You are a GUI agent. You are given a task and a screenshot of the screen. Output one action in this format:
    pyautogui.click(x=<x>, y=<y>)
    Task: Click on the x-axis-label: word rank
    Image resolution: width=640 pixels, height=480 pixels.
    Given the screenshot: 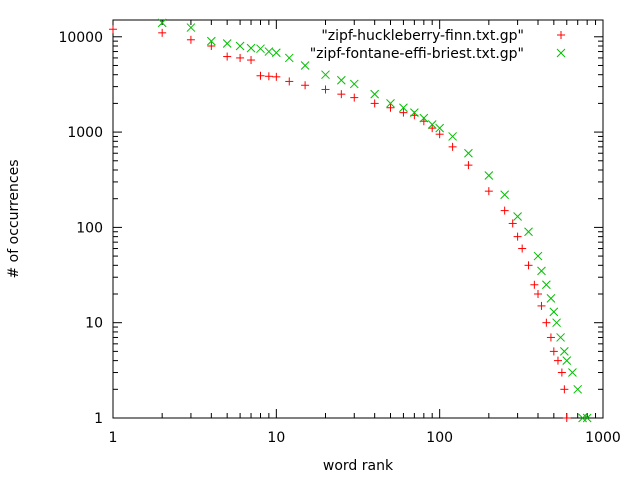 What is the action you would take?
    pyautogui.click(x=358, y=466)
    